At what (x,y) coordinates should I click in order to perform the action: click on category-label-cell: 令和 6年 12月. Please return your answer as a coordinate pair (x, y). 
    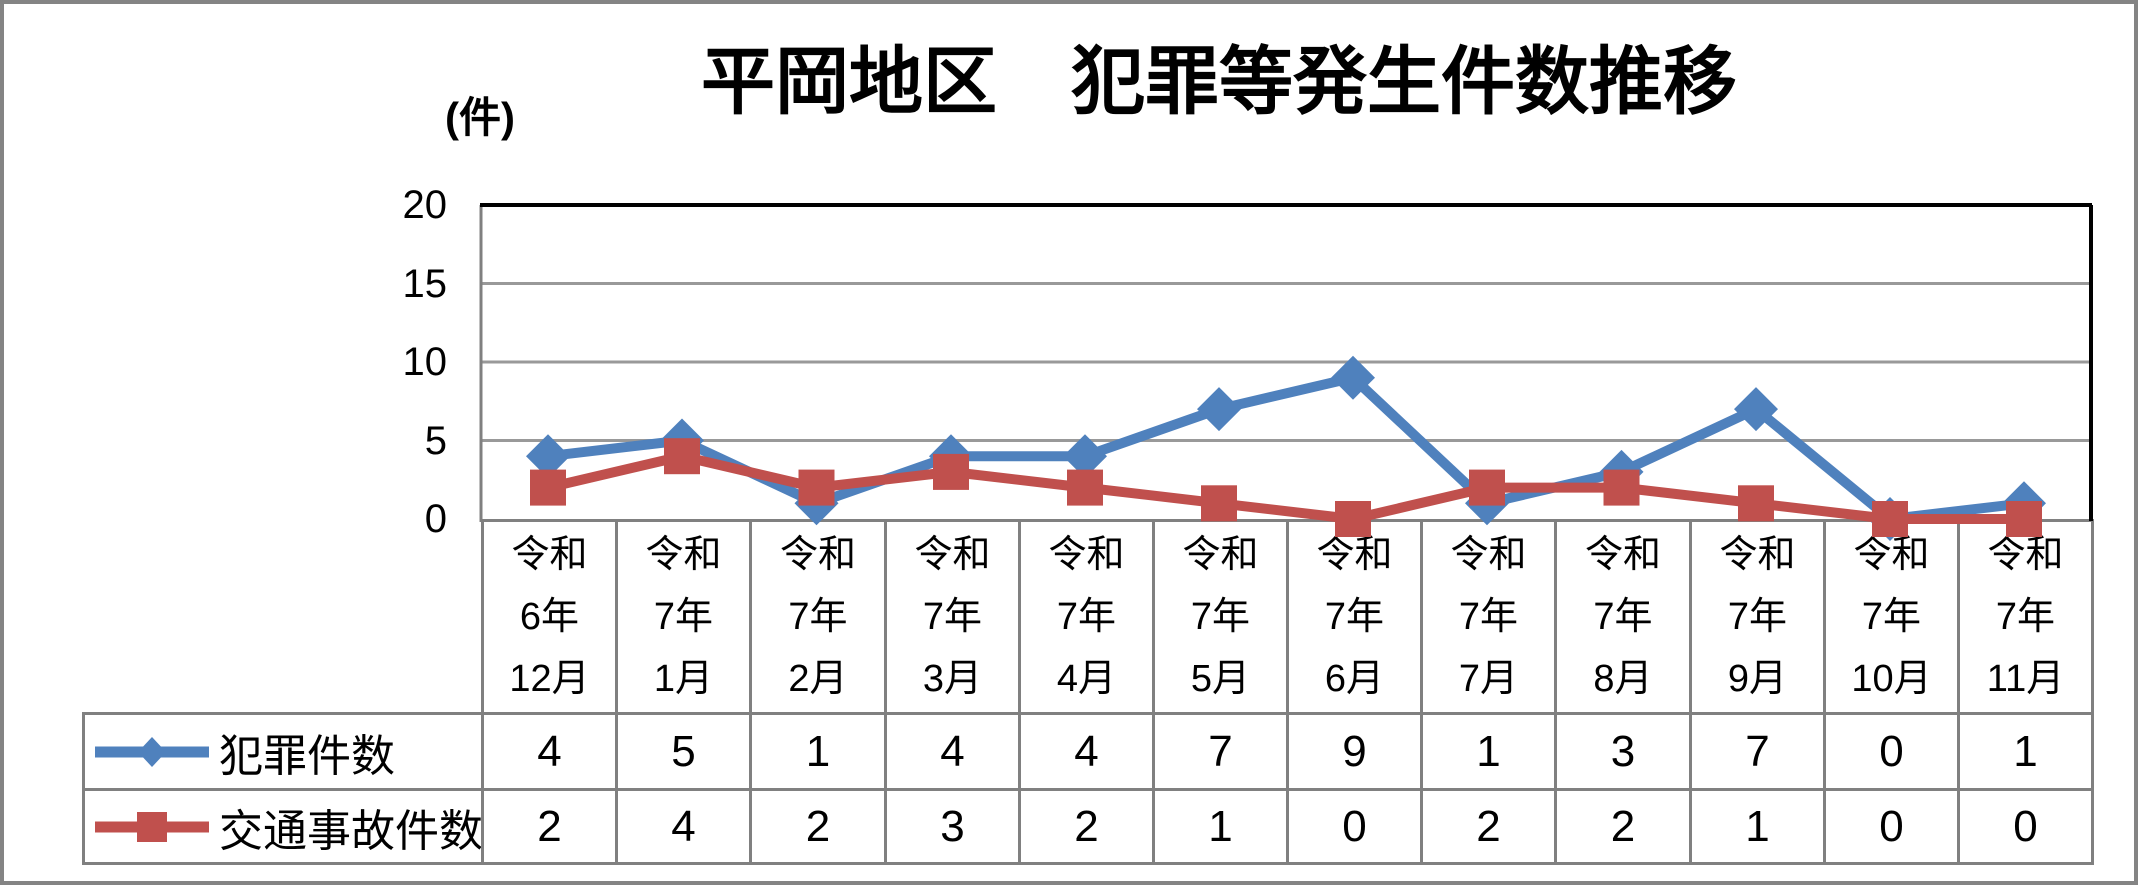
    Looking at the image, I should click on (549, 617).